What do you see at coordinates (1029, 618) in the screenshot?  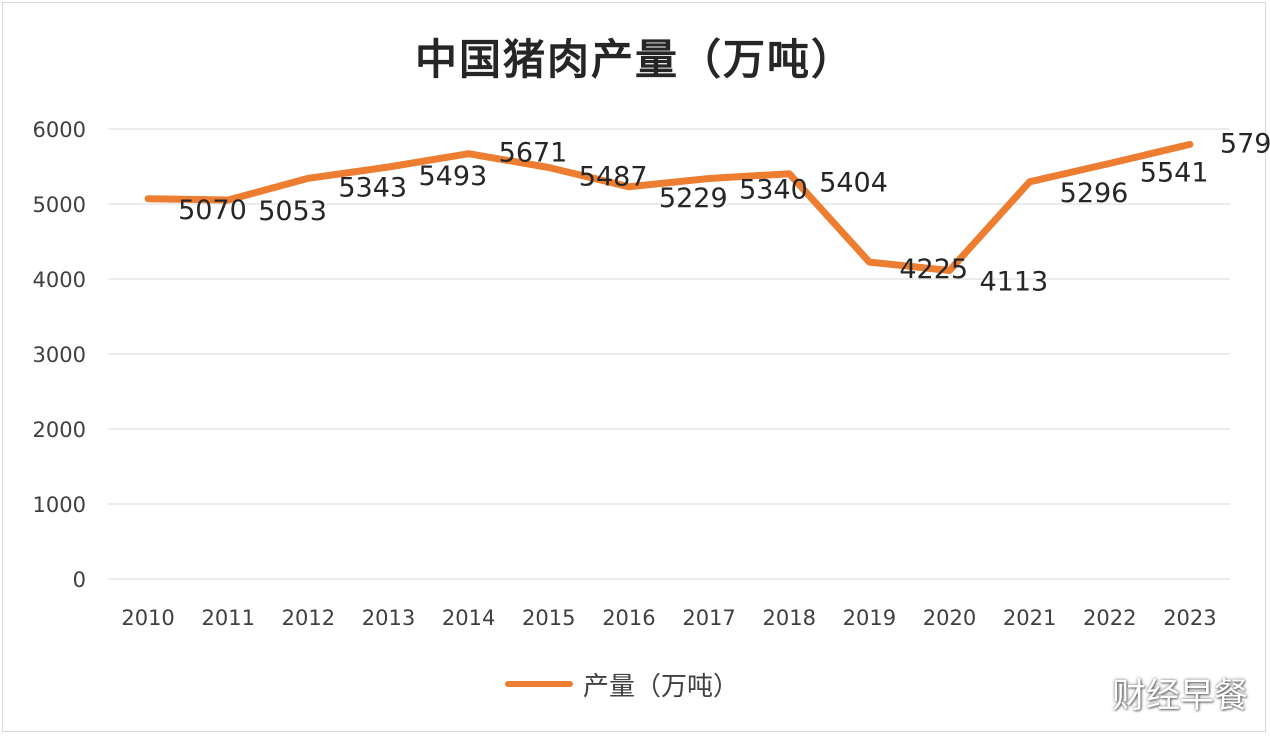 I see `x-tick-label: 2021` at bounding box center [1029, 618].